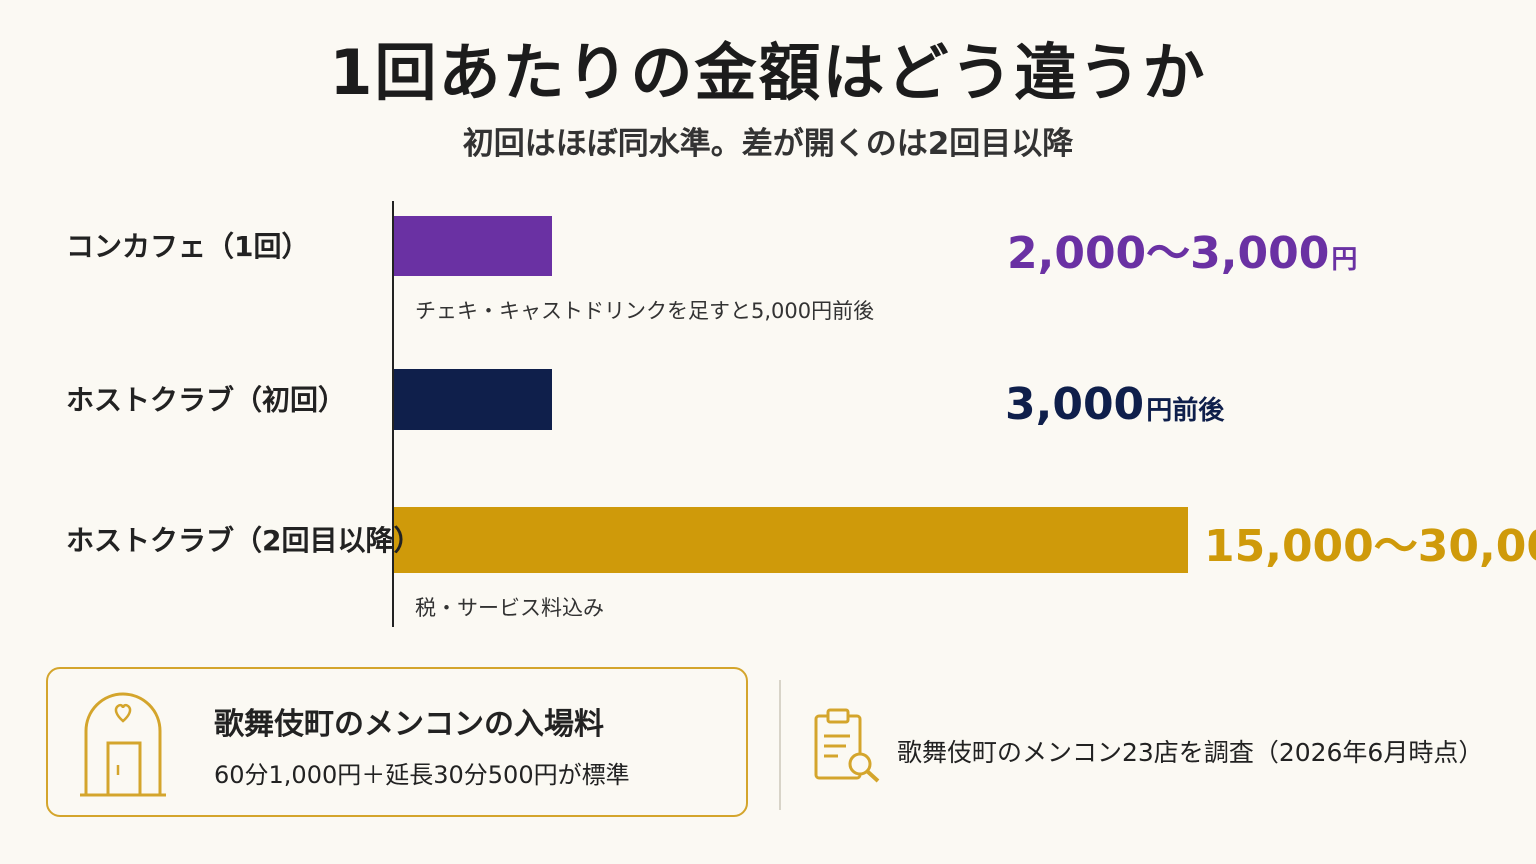 The image size is (1536, 864). I want to click on value-label-0: 2,000〜3,000円, so click(1182, 253).